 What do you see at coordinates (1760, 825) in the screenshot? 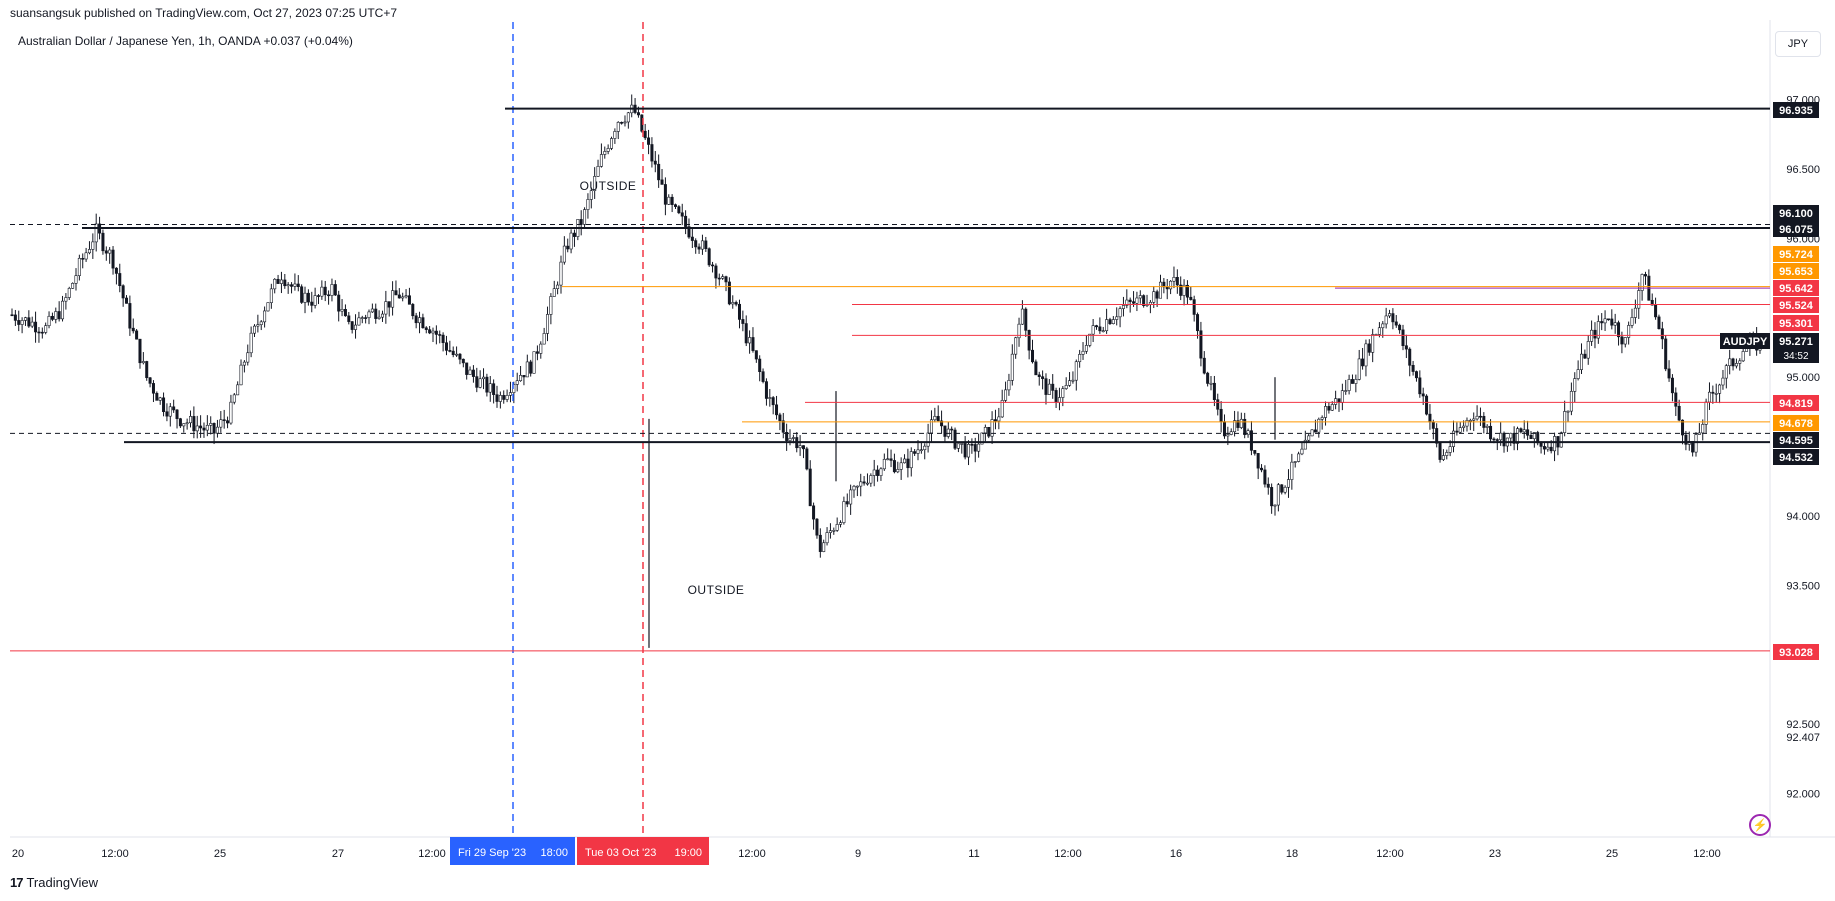
I see `lightning-icon: ⚡` at bounding box center [1760, 825].